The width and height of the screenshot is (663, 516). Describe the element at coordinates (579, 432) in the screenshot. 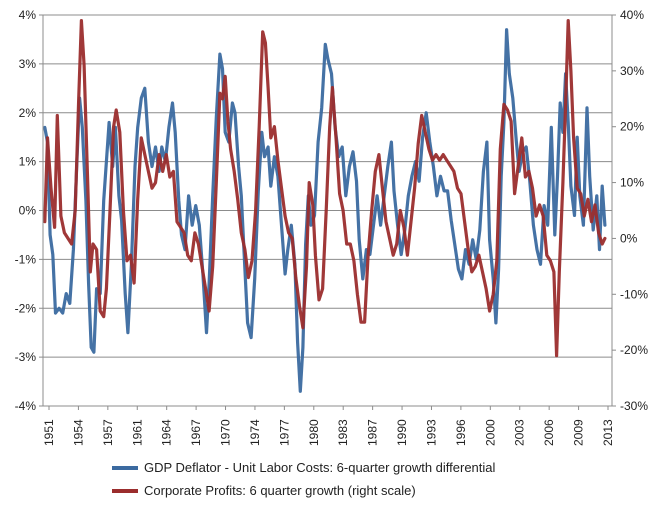

I see `x-tick-label: 2009` at that location.